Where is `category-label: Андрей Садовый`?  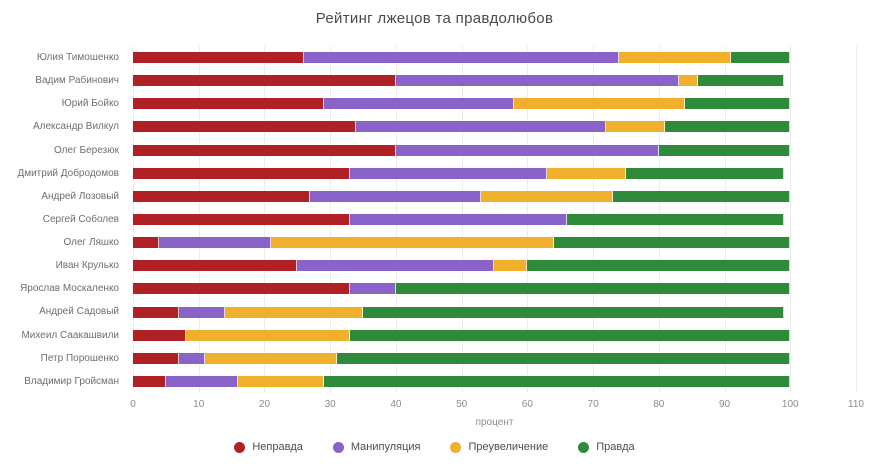
category-label: Андрей Садовый is located at coordinates (79, 312).